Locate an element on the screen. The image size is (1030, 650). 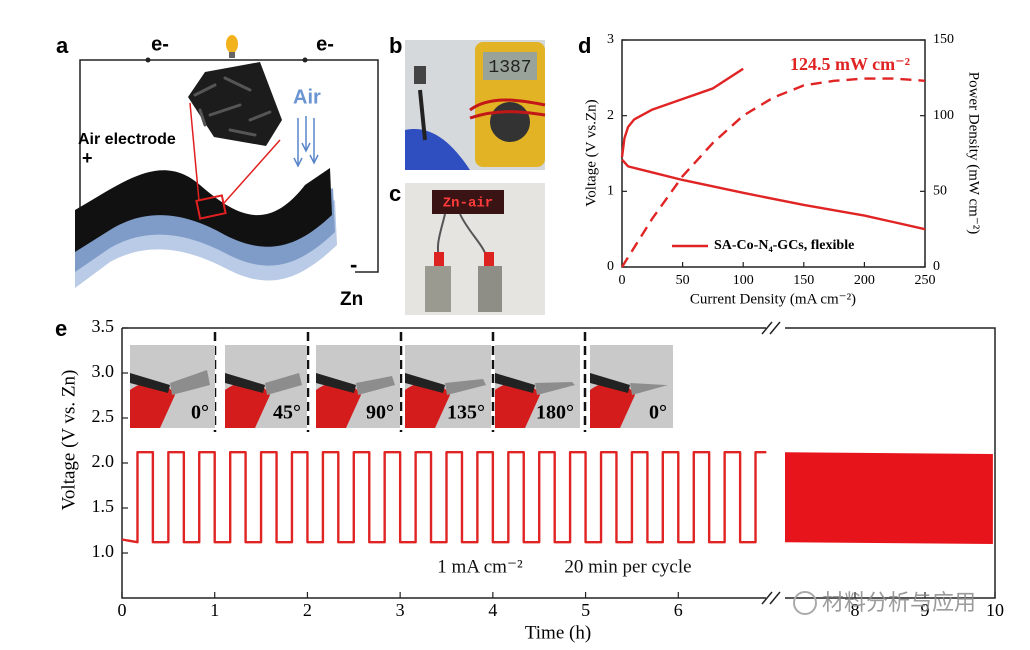
annotation: 1 mA cm⁻² is located at coordinates (480, 566).